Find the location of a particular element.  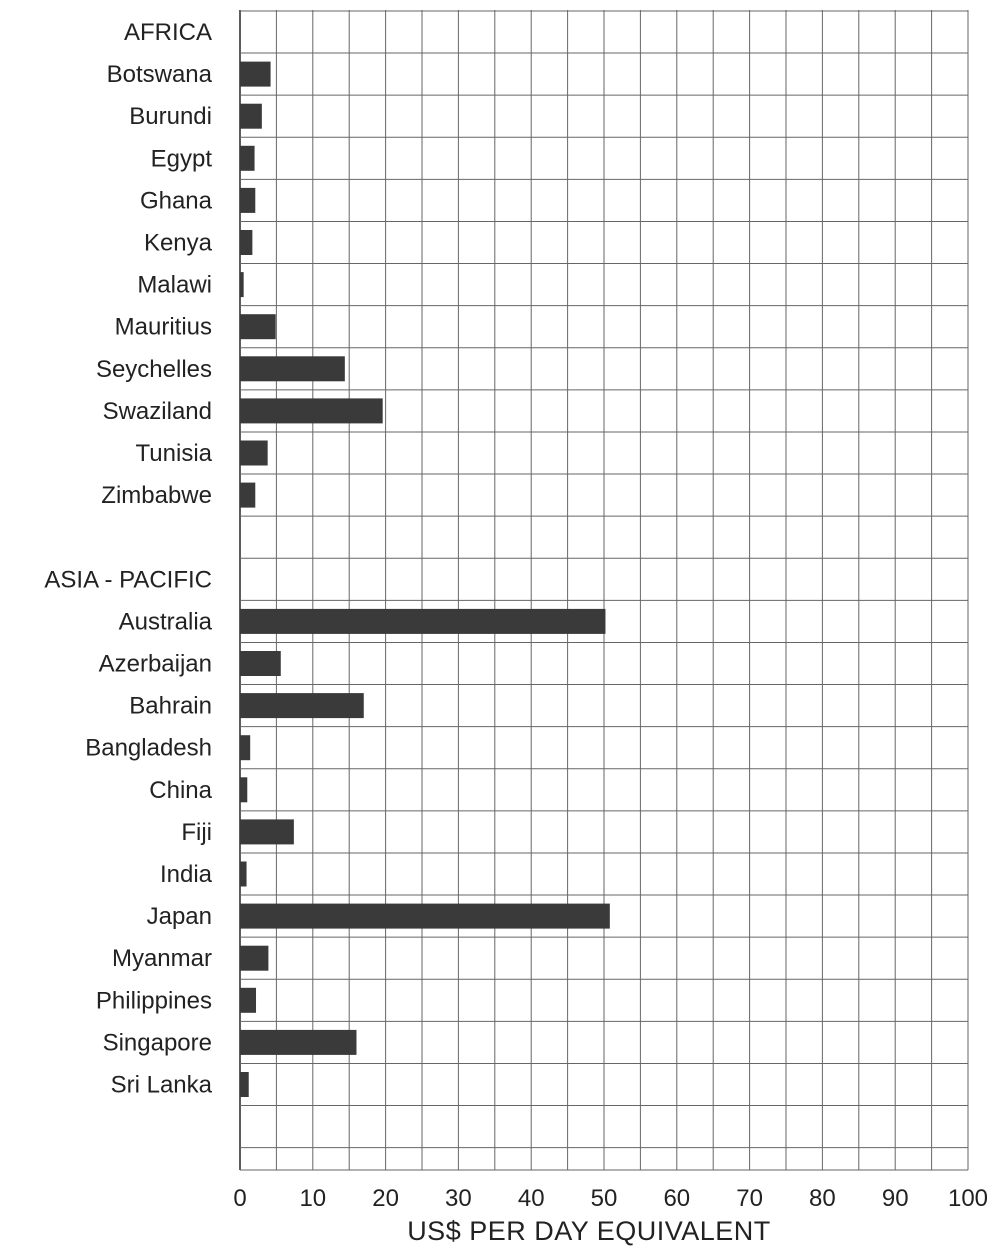

x-axis-title: US$ PER DAY EQUIVALENT is located at coordinates (589, 1231).